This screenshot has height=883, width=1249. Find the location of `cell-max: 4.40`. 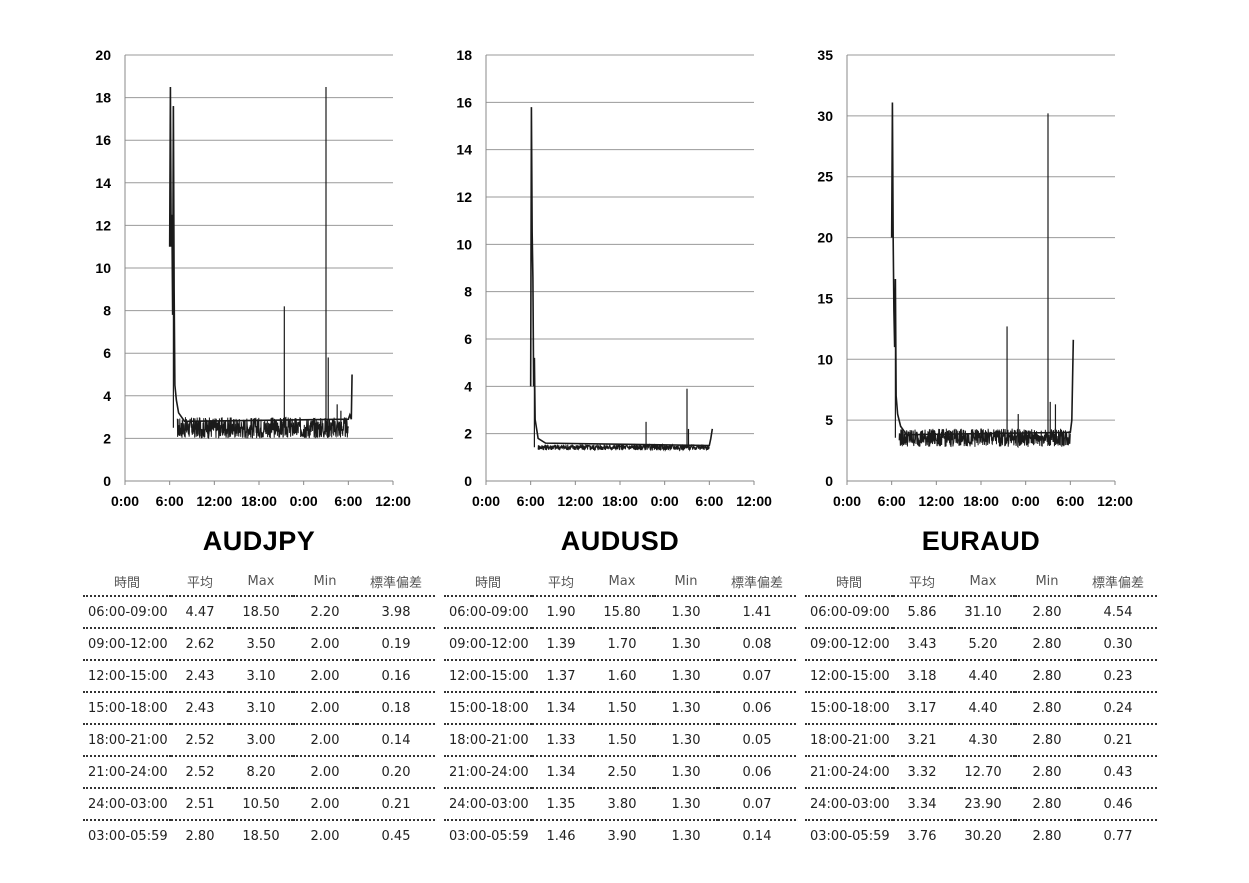

cell-max: 4.40 is located at coordinates (983, 707).